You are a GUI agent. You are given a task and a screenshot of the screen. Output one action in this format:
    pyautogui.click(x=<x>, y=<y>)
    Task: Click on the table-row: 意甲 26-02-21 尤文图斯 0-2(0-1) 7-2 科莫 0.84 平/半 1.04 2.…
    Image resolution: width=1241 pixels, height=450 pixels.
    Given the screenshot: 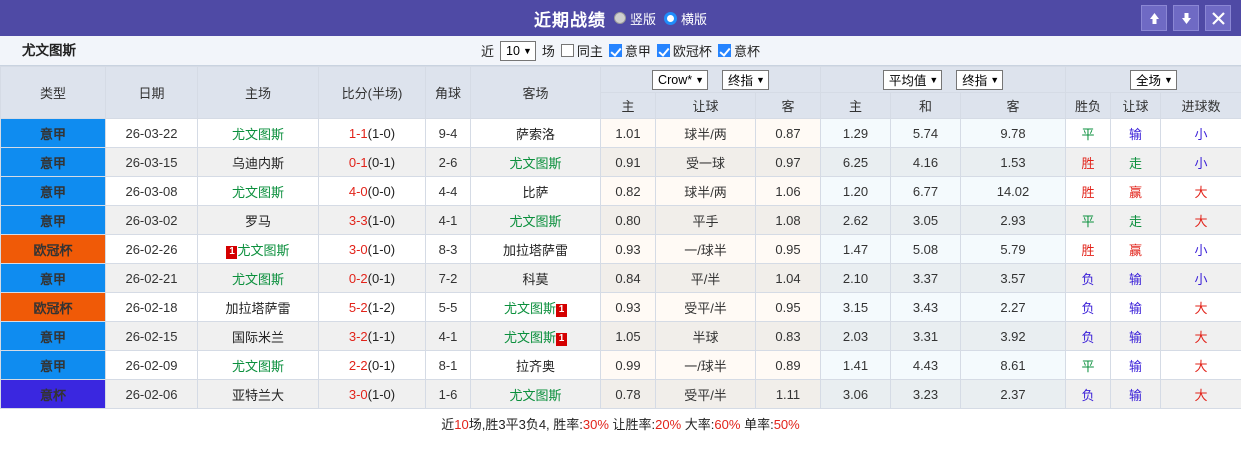 What is the action you would take?
    pyautogui.click(x=620, y=278)
    